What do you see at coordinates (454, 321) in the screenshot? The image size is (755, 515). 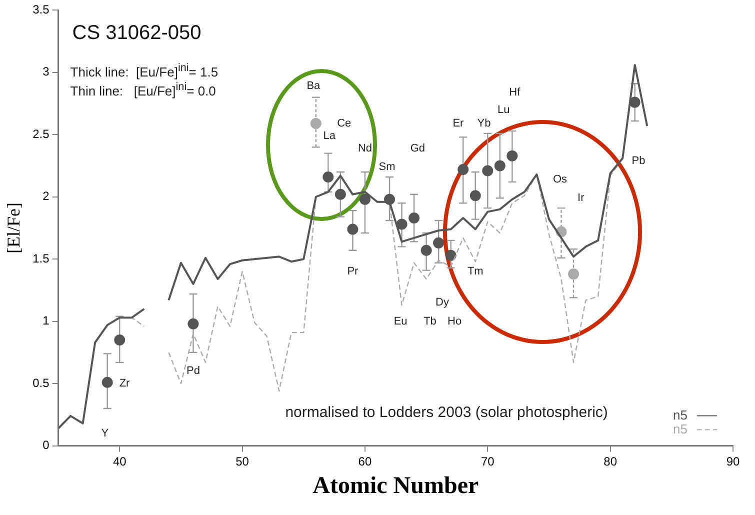 I see `annotation: Ho` at bounding box center [454, 321].